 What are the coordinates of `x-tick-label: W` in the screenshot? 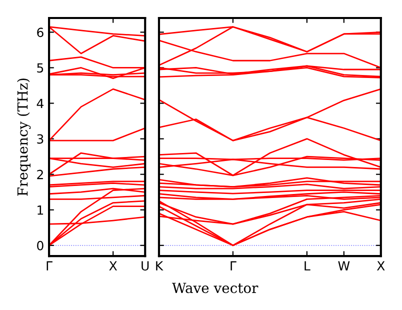 It's located at (344, 265).